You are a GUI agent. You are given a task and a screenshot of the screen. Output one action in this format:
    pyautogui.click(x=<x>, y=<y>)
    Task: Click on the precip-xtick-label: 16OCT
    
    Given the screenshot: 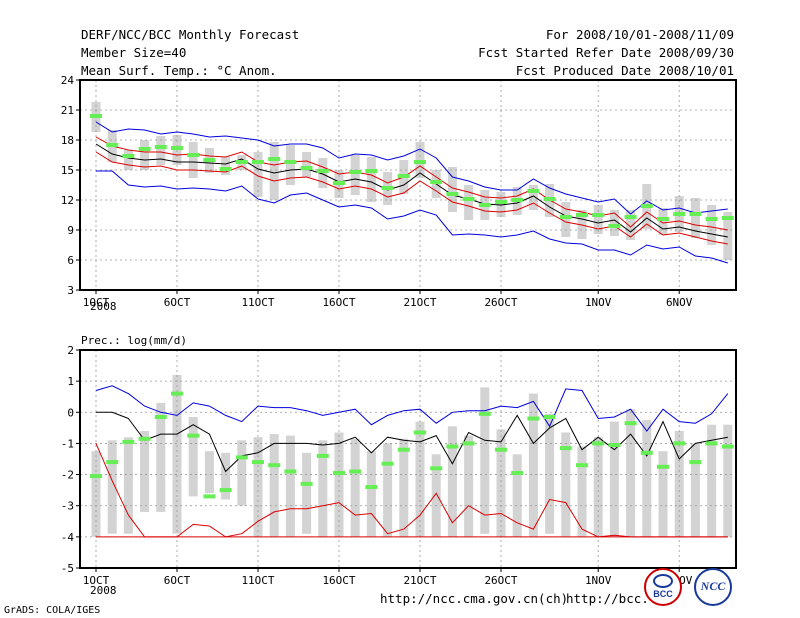 What is the action you would take?
    pyautogui.click(x=338, y=580)
    